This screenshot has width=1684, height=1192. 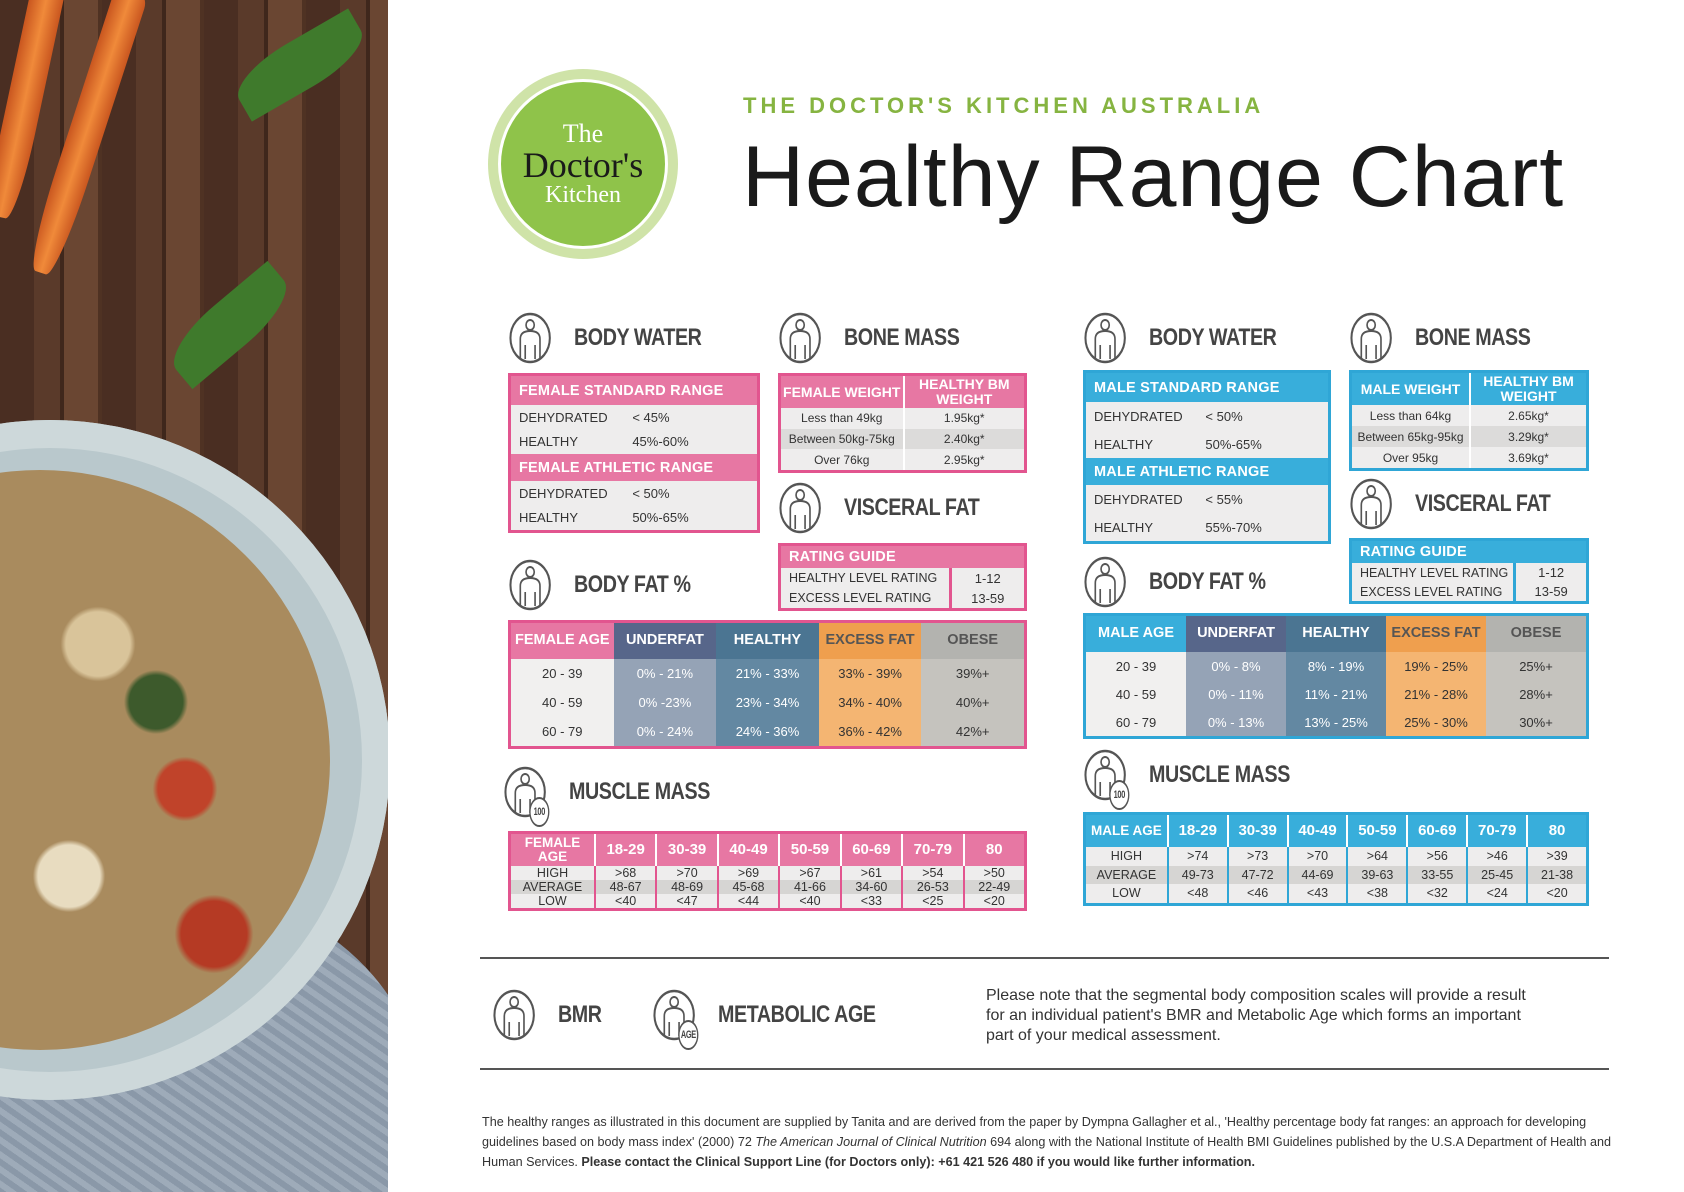 What do you see at coordinates (1410, 457) in the screenshot?
I see `cell: Over 95kg` at bounding box center [1410, 457].